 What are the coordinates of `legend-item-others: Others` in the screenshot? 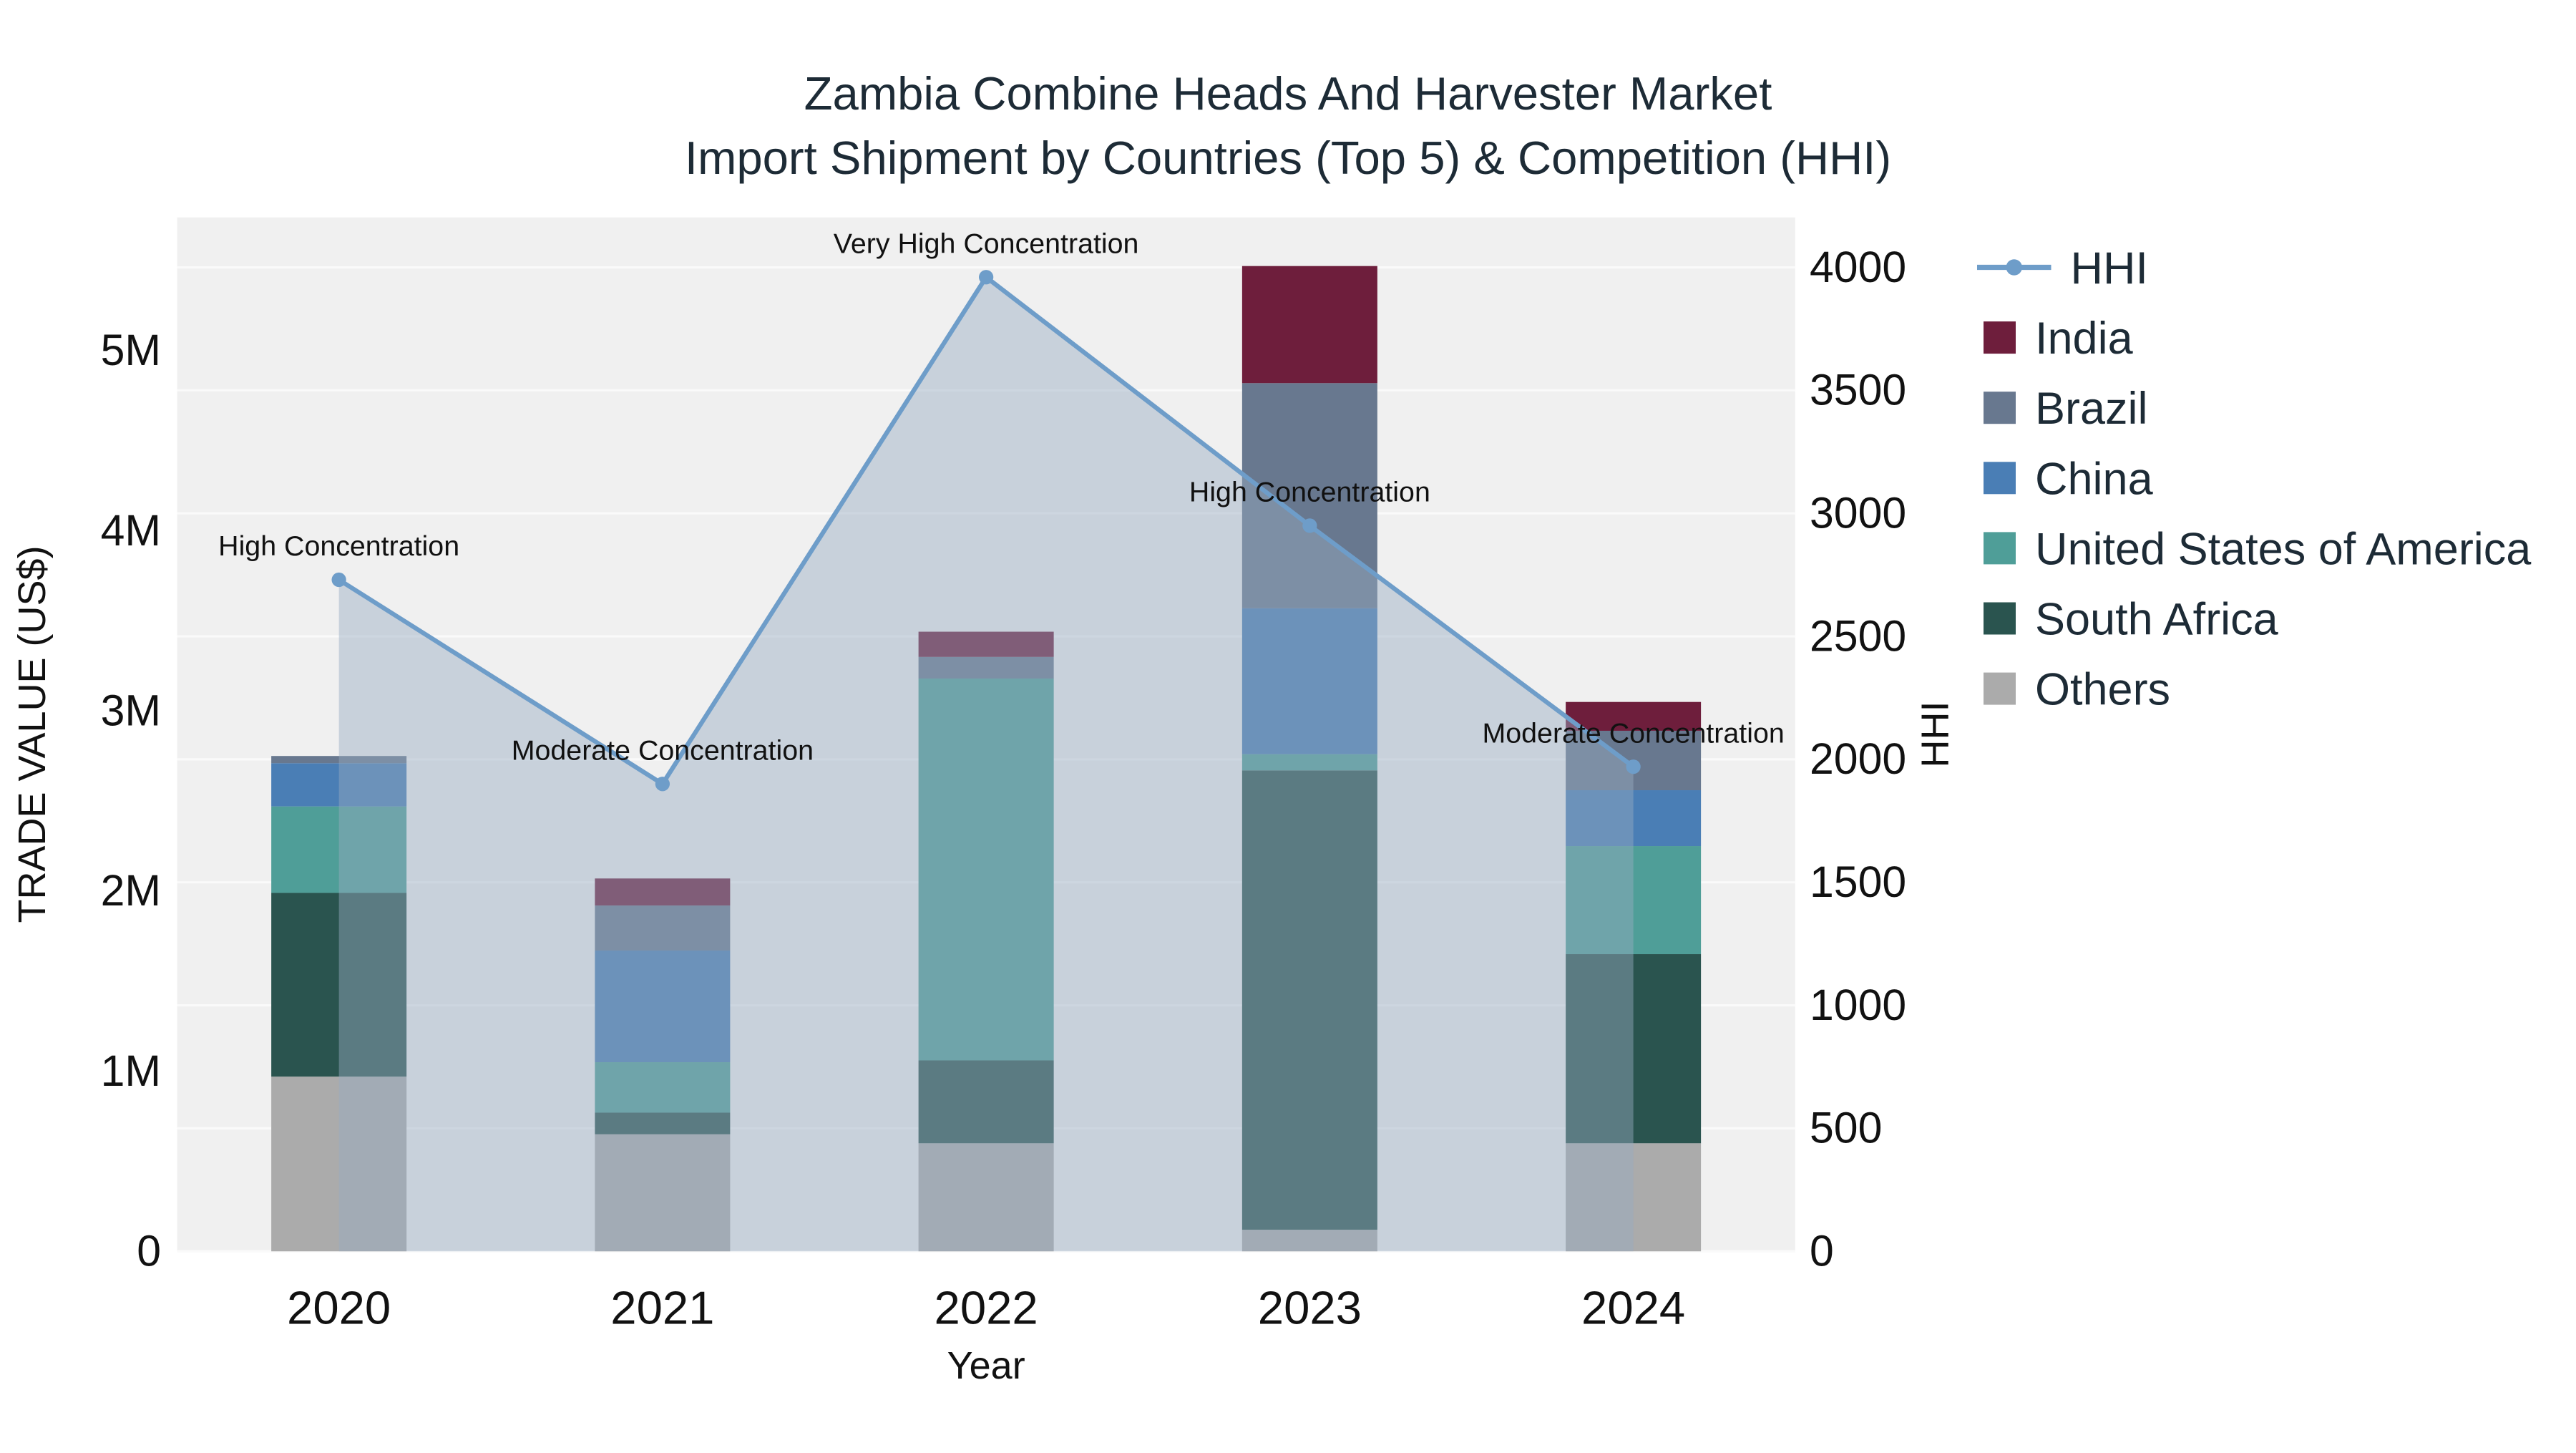 It's located at (2077, 690).